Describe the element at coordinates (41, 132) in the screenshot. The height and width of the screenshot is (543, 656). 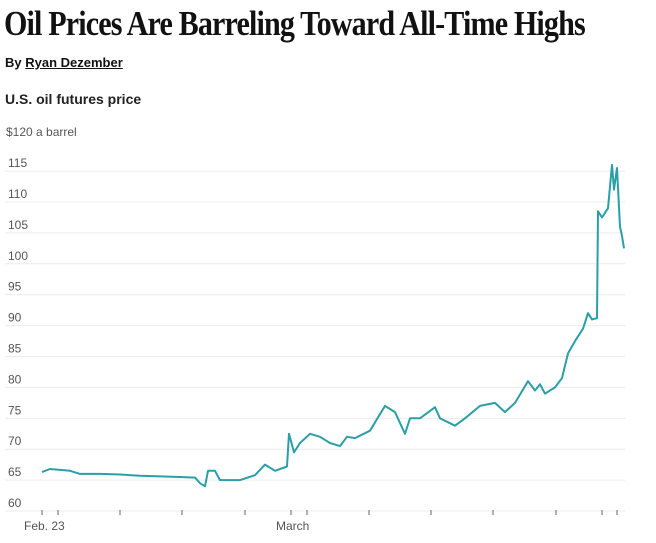
I see `y-axis-top-label: $120 a barrel` at that location.